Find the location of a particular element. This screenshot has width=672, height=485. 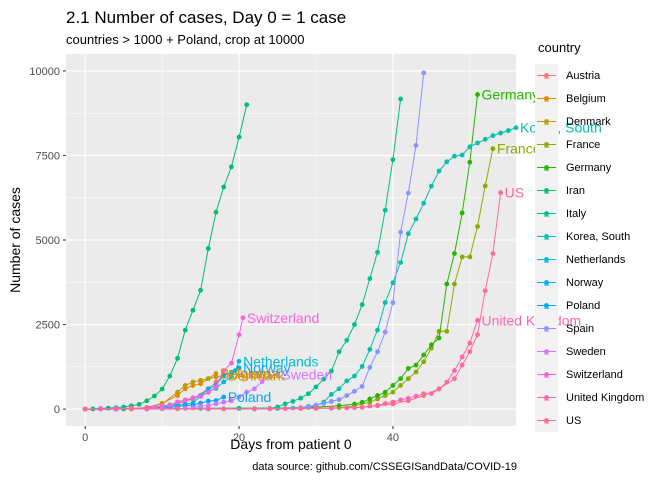

legend-item: a Norway is located at coordinates (569, 282).